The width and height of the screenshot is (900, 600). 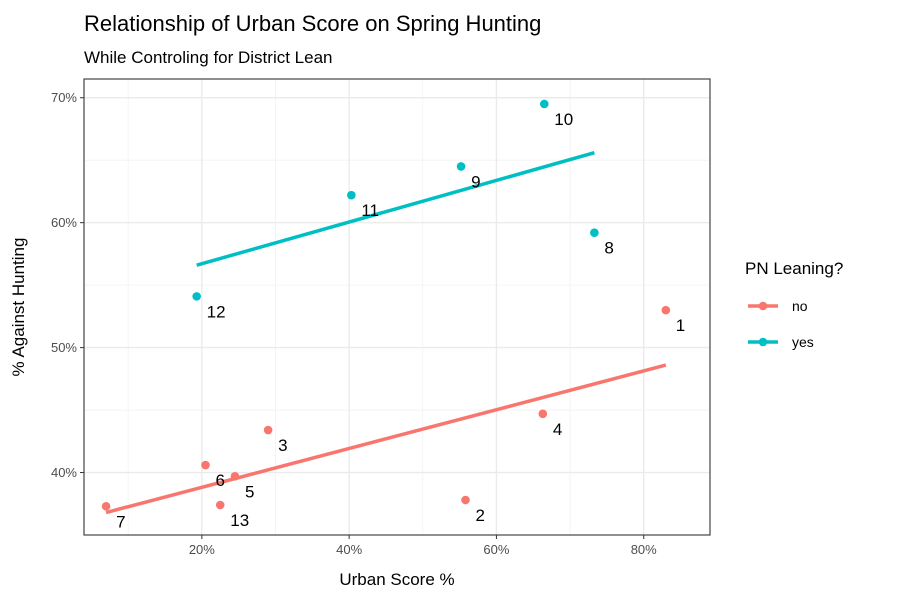 What do you see at coordinates (282, 445) in the screenshot?
I see `point-label-3: 3` at bounding box center [282, 445].